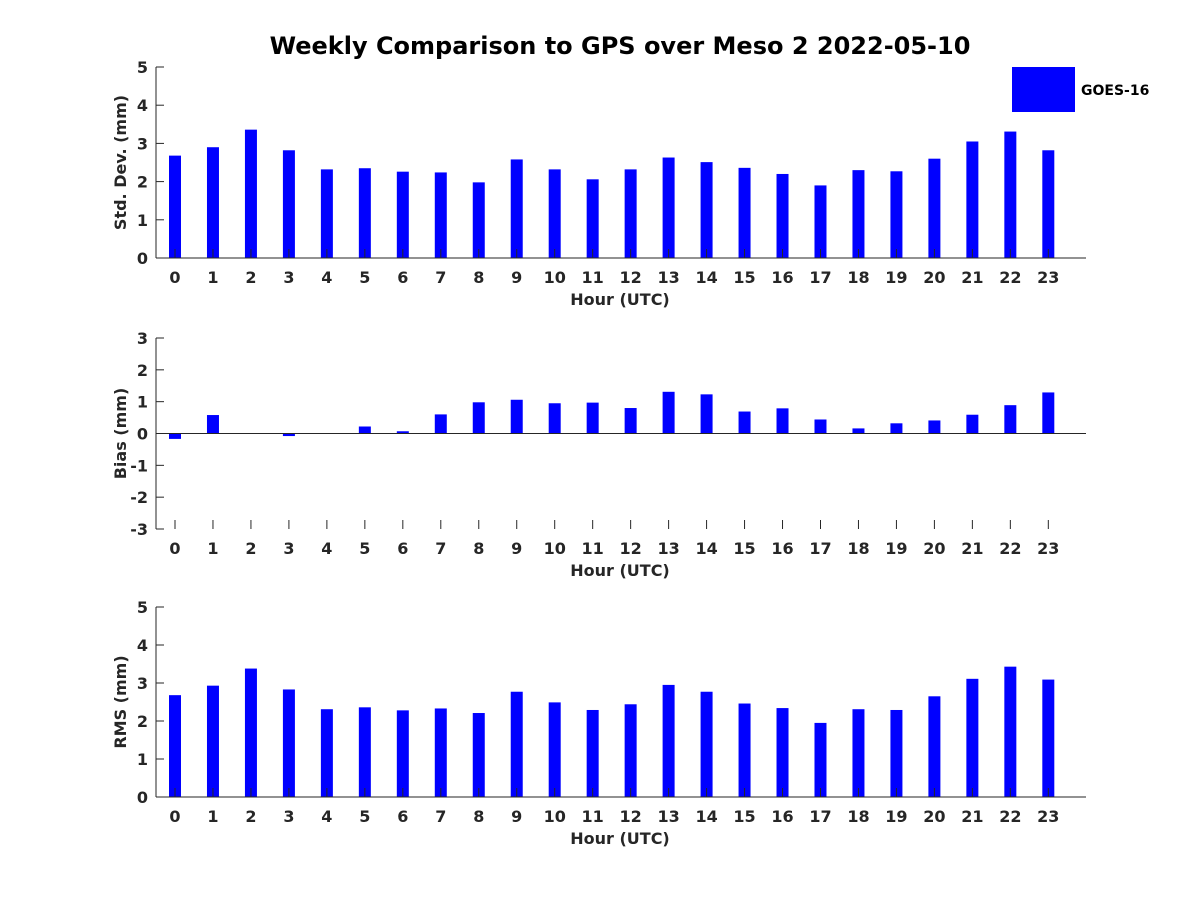 Image resolution: width=1200 pixels, height=900 pixels. What do you see at coordinates (934, 277) in the screenshot?
I see `std-dev-x-tick-label: 20` at bounding box center [934, 277].